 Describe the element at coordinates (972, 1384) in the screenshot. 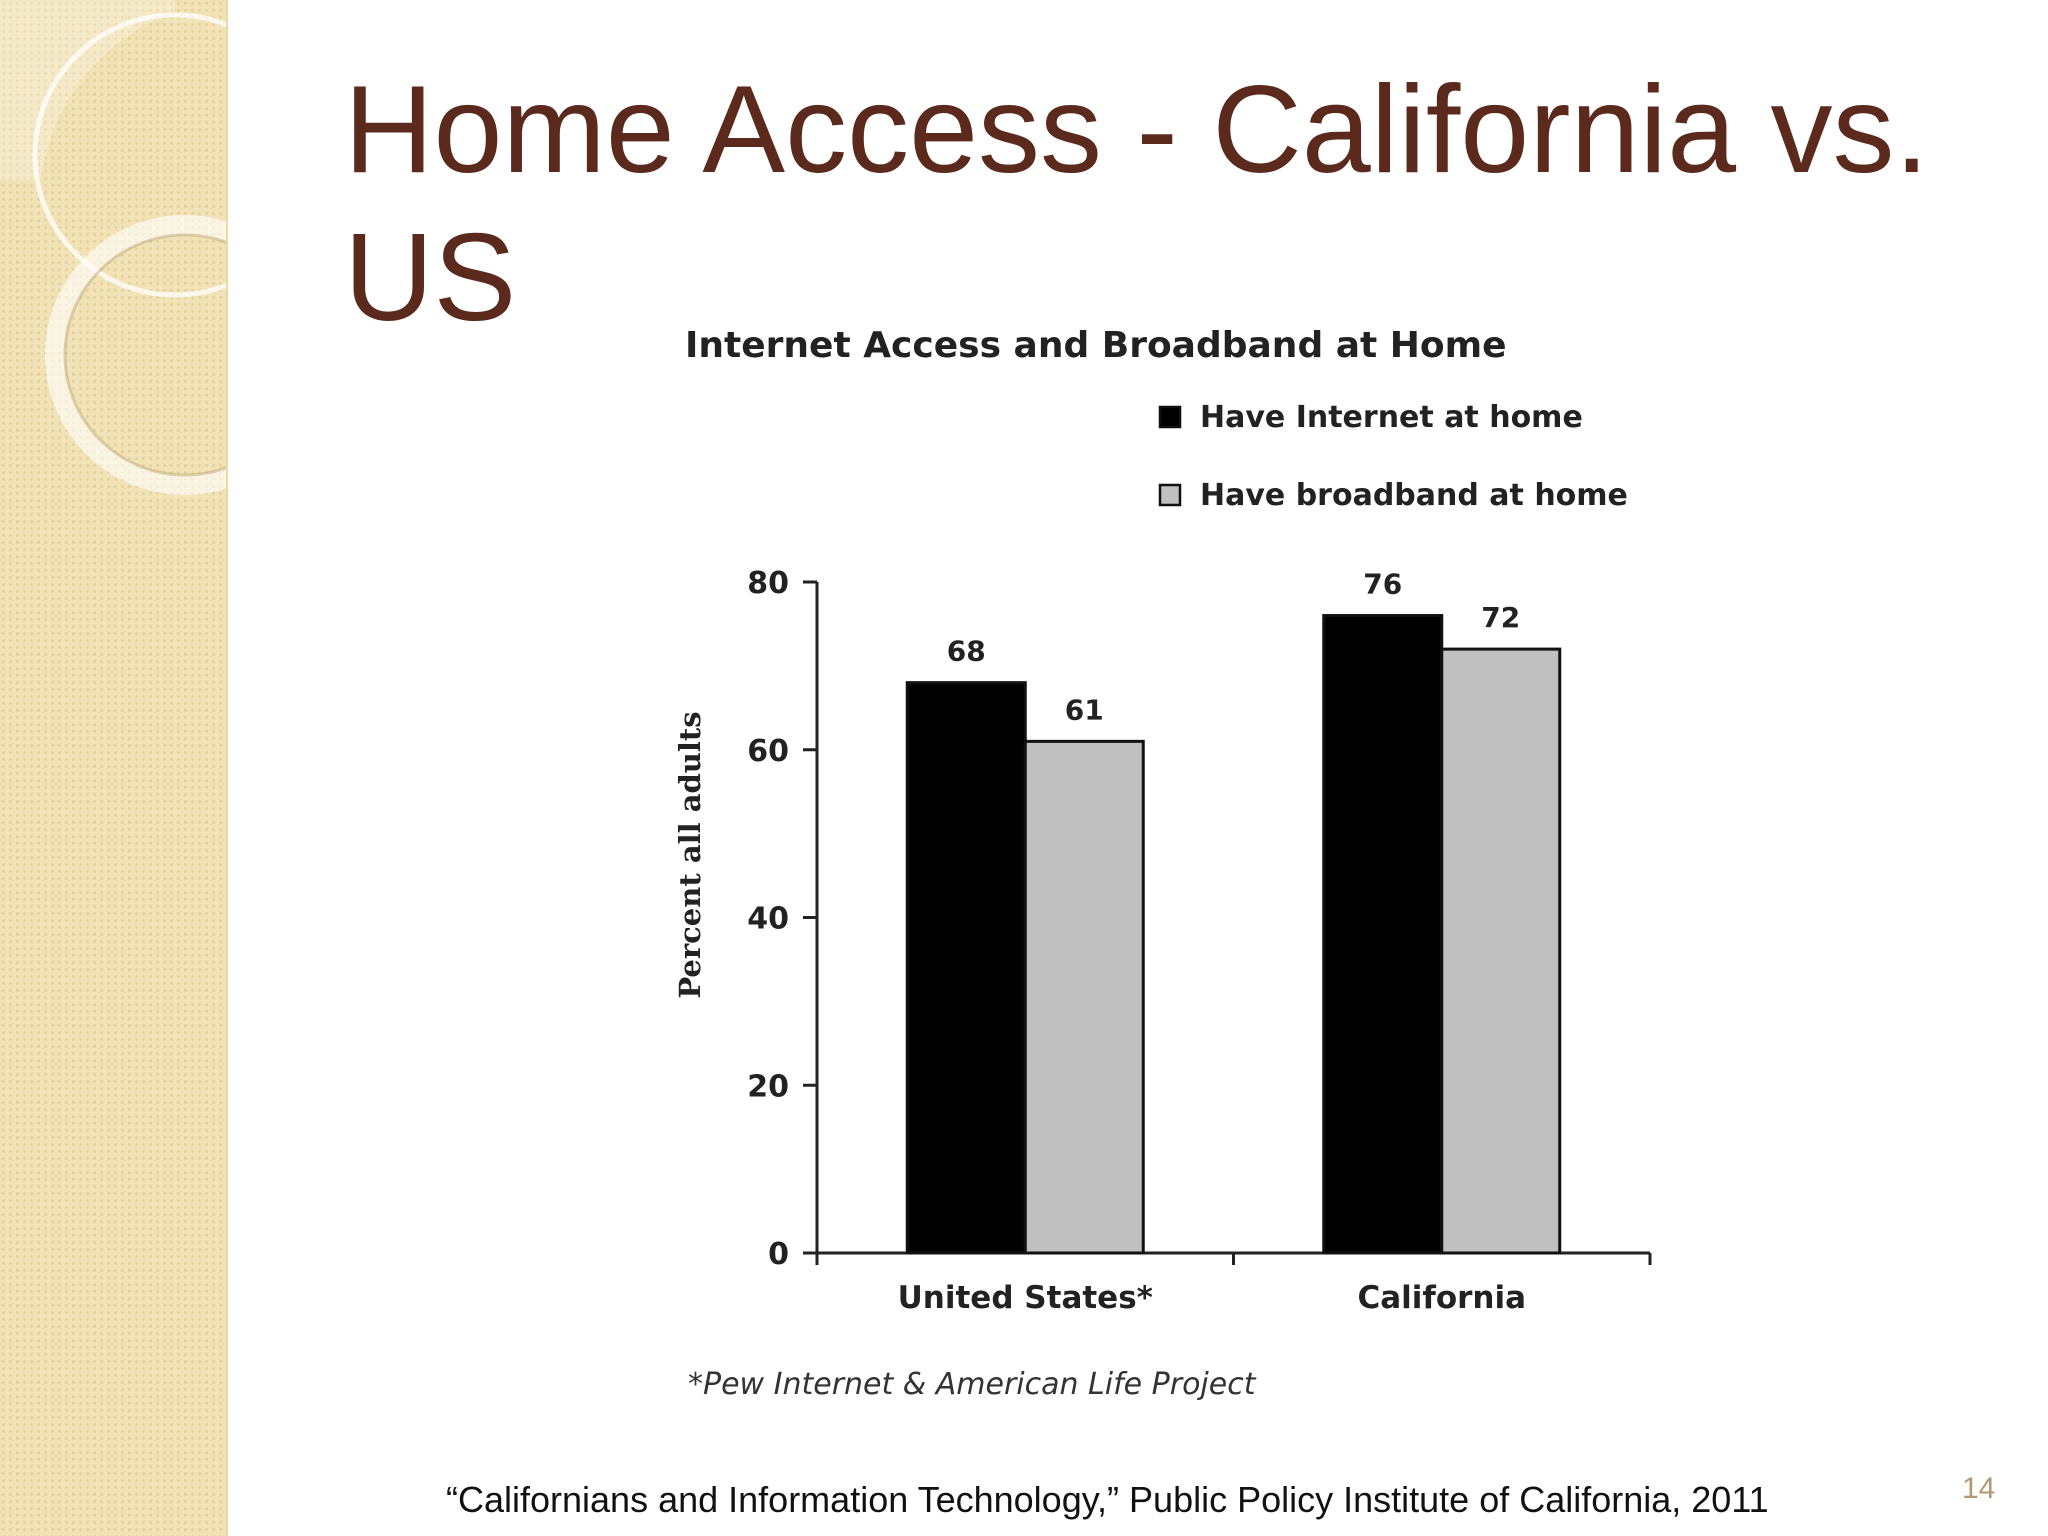

I see `chart-footnote: *Pew Internet & American Life Project` at that location.